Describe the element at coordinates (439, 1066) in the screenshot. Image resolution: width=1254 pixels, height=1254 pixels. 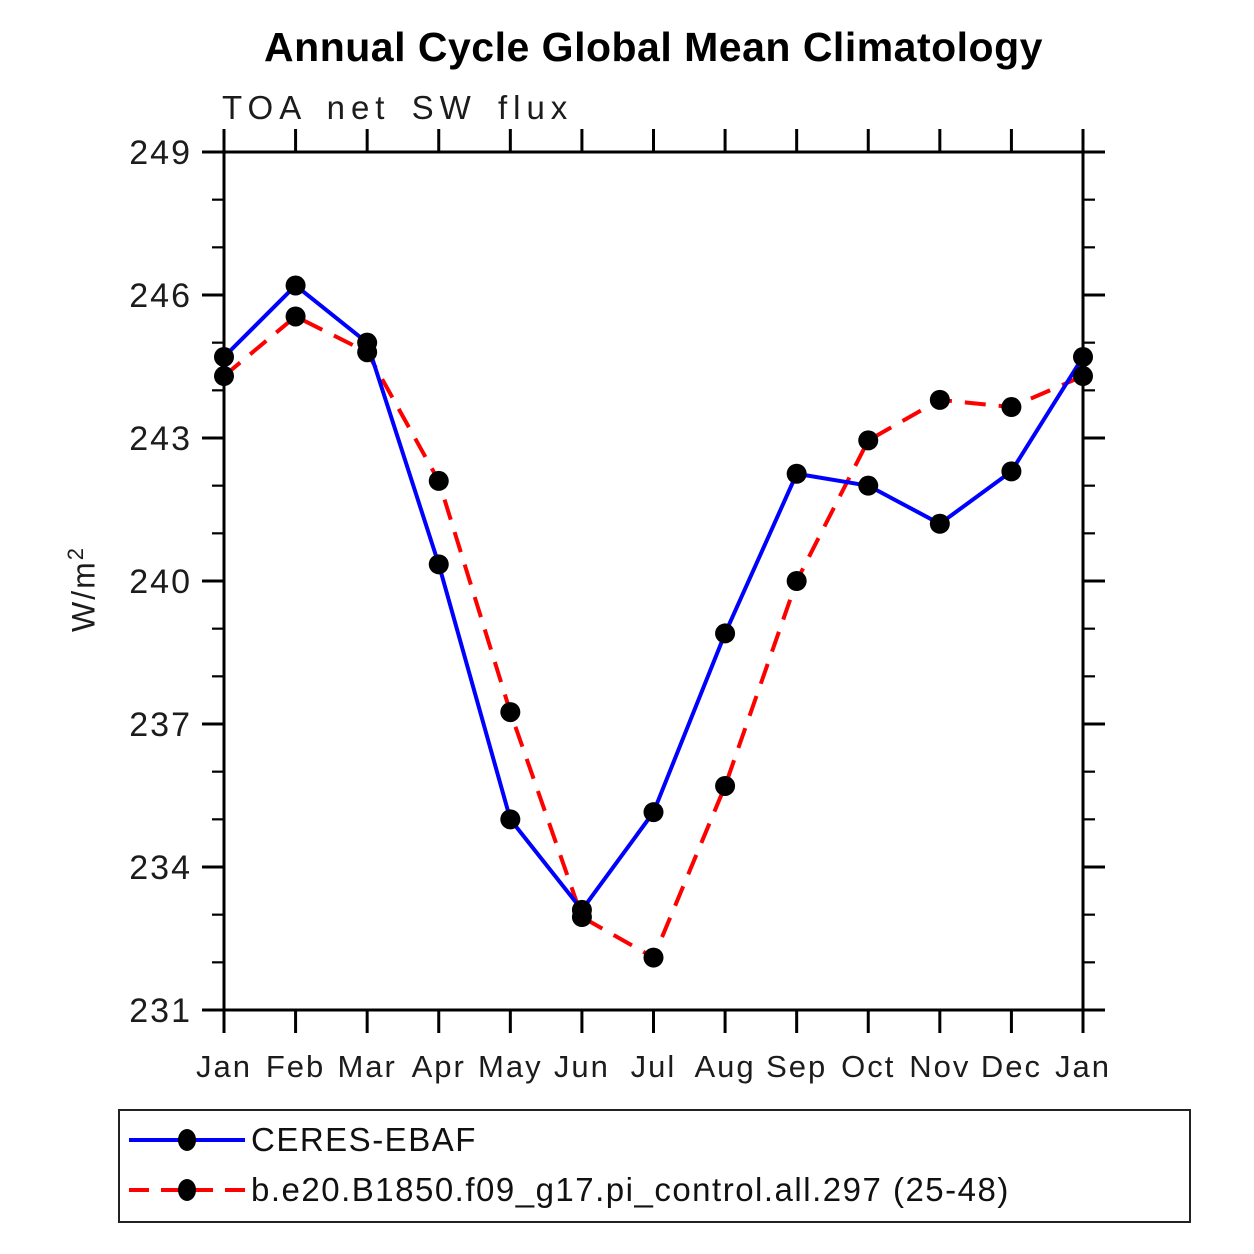
I see `x-tick-label: Apr` at that location.